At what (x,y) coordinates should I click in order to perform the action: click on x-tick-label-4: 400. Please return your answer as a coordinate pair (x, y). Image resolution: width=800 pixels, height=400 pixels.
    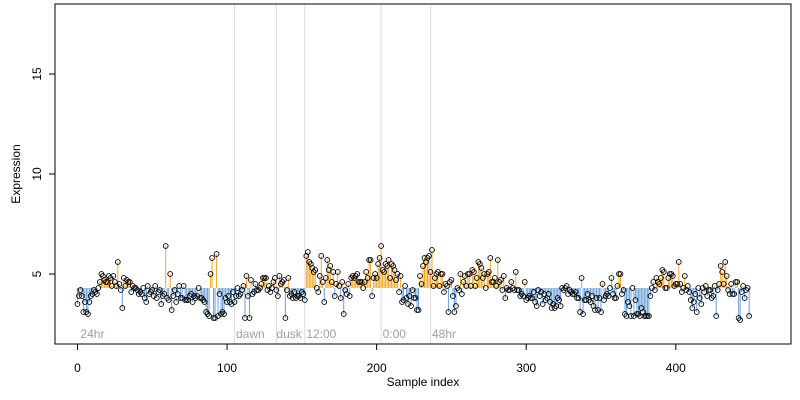
    Looking at the image, I should click on (676, 368).